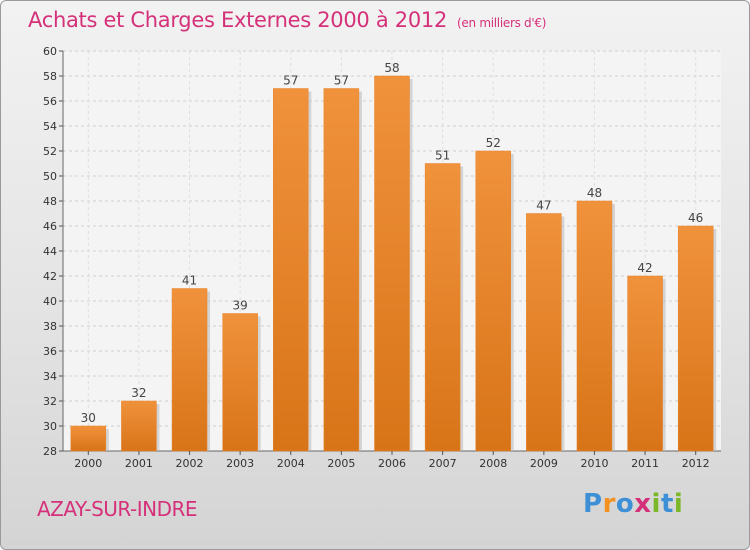 The width and height of the screenshot is (750, 550). I want to click on y-tick-label: 52, so click(50, 151).